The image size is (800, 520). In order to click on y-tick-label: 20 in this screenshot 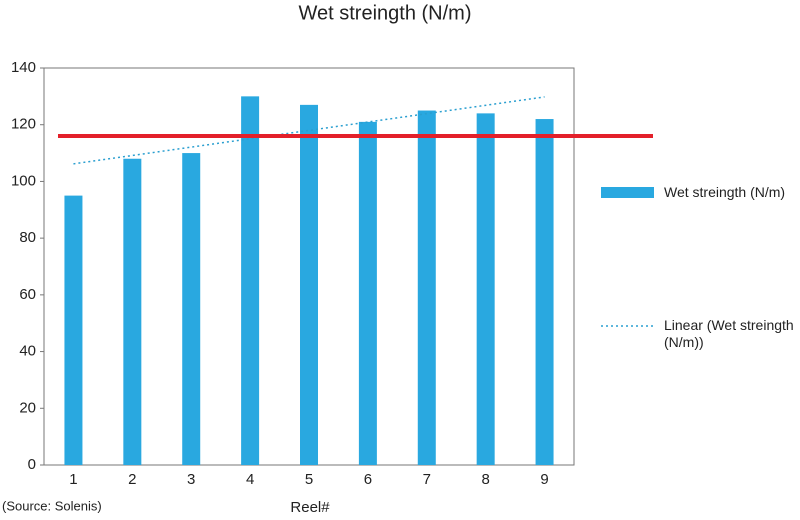, I will do `click(27, 407)`.